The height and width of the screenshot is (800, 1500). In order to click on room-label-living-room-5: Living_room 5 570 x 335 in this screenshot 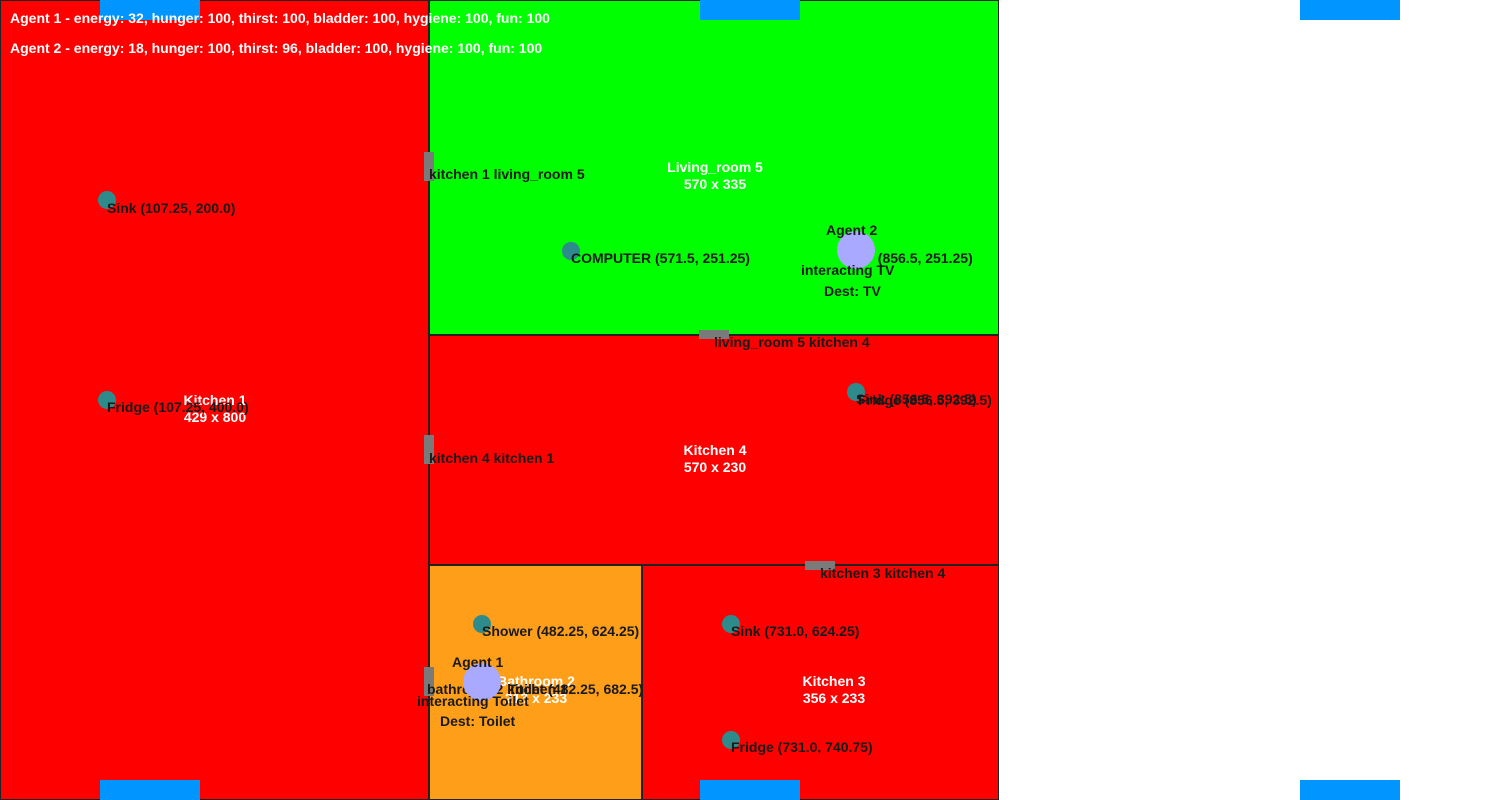, I will do `click(715, 176)`.